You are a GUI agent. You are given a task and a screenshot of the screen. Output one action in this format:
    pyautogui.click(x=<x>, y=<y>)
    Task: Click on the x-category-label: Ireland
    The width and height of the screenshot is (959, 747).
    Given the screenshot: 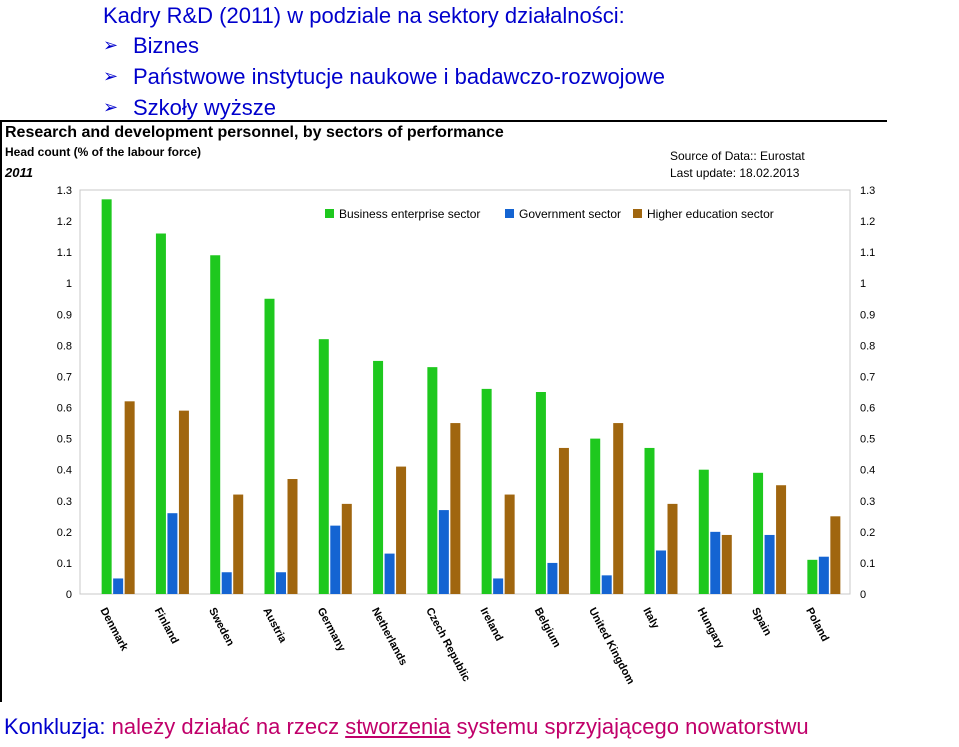 What is the action you would take?
    pyautogui.click(x=491, y=624)
    